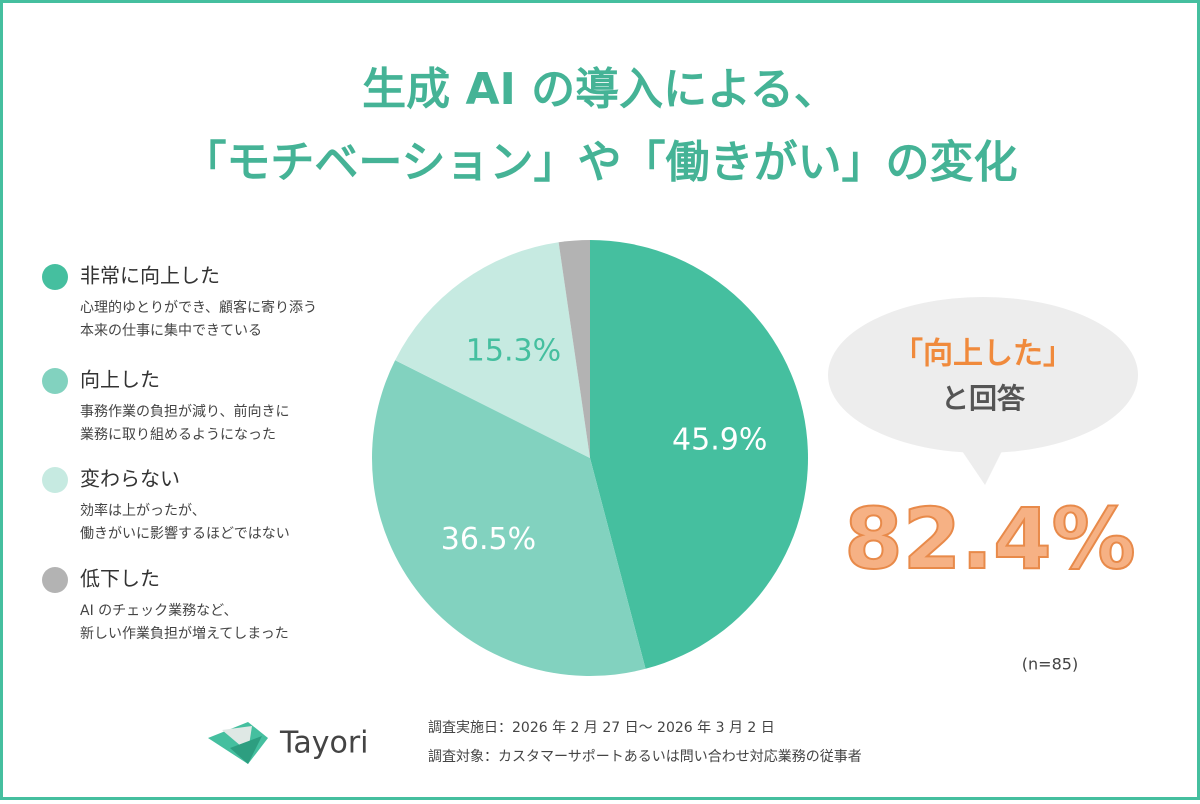 Image resolution: width=1200 pixels, height=804 pixels. I want to click on legend-description: 事務作業の負担が減り、前向きに, so click(184, 411).